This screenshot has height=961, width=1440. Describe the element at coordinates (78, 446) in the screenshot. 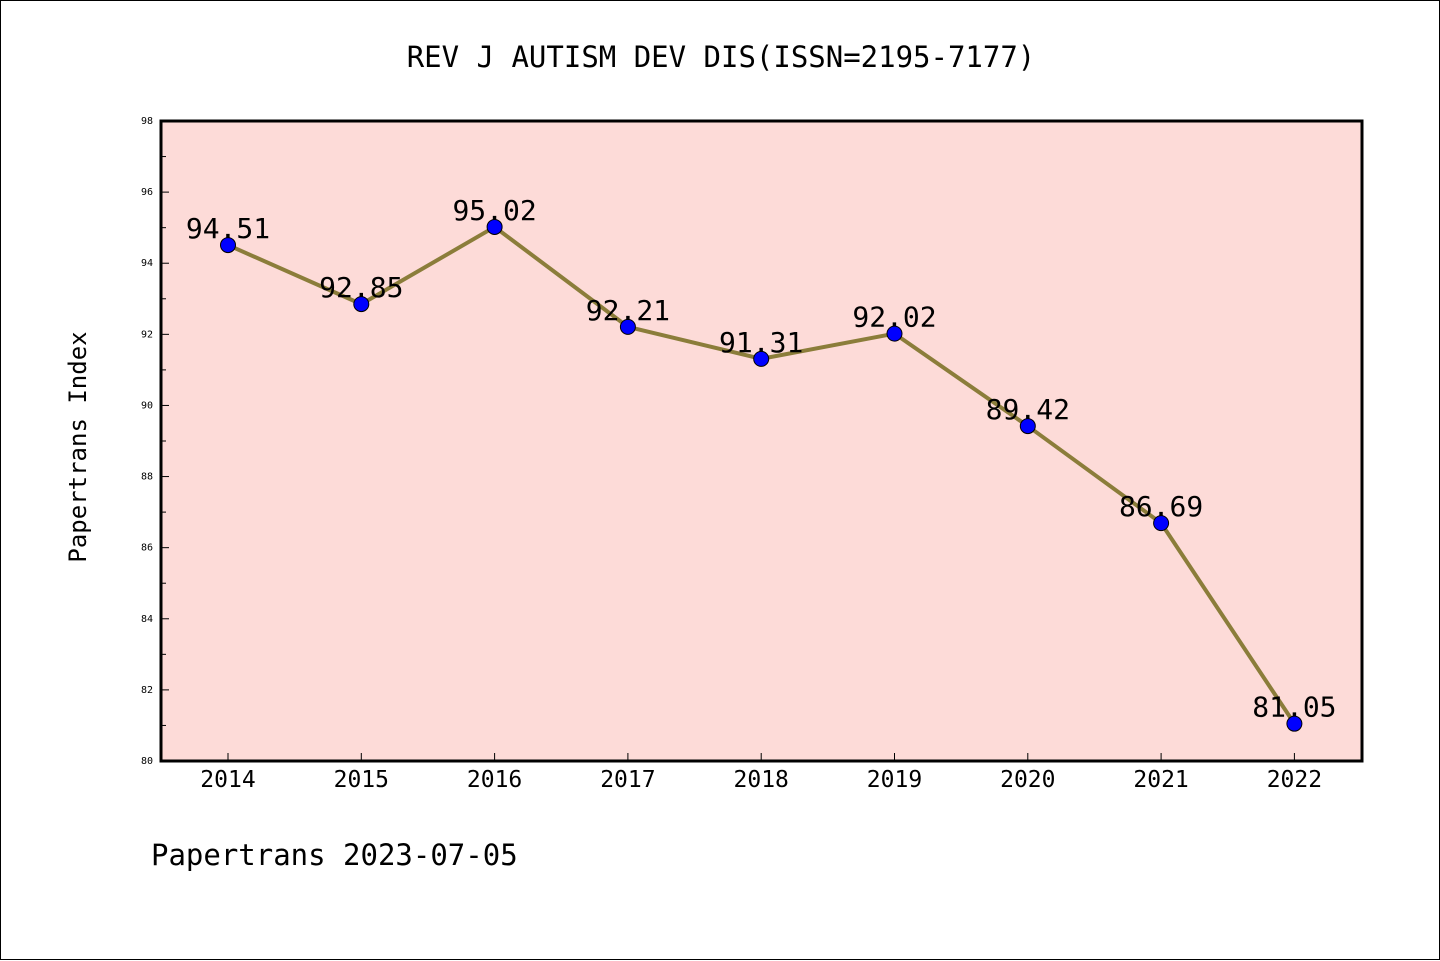

I see `y-axis-label: Papertrans Index` at that location.